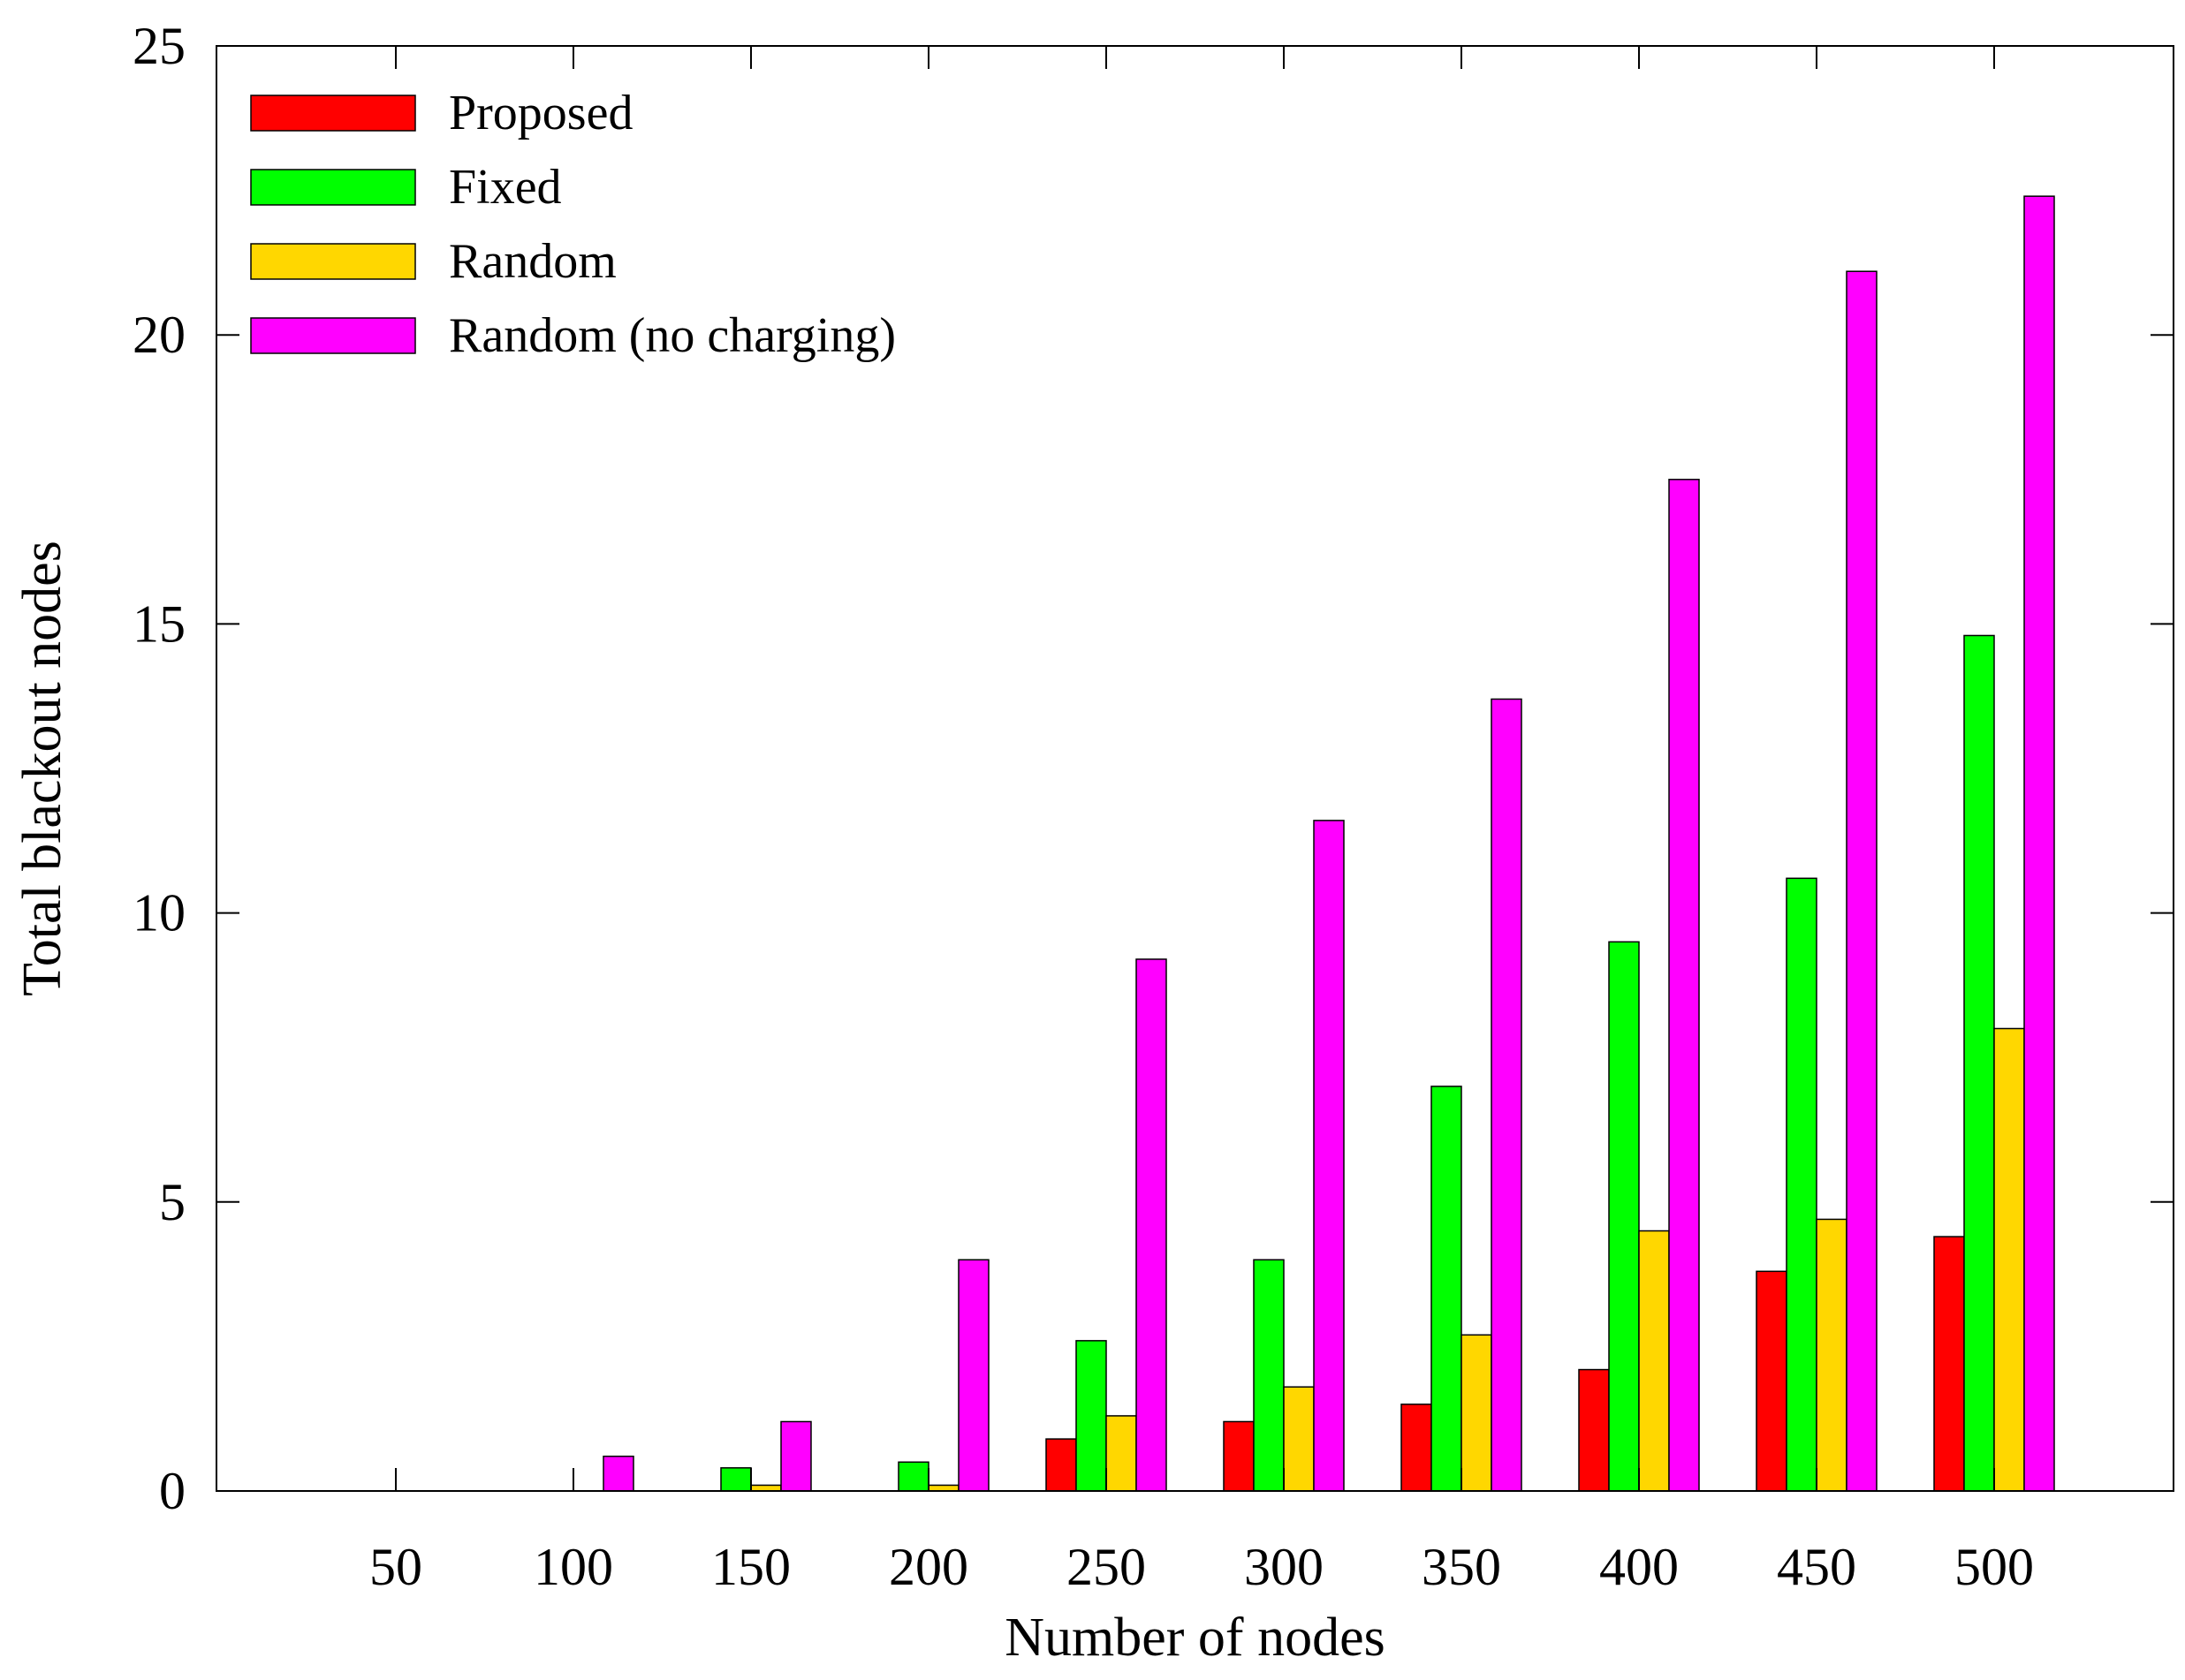 The width and height of the screenshot is (2185, 1680). I want to click on legend-label-proposed: Proposed, so click(541, 113).